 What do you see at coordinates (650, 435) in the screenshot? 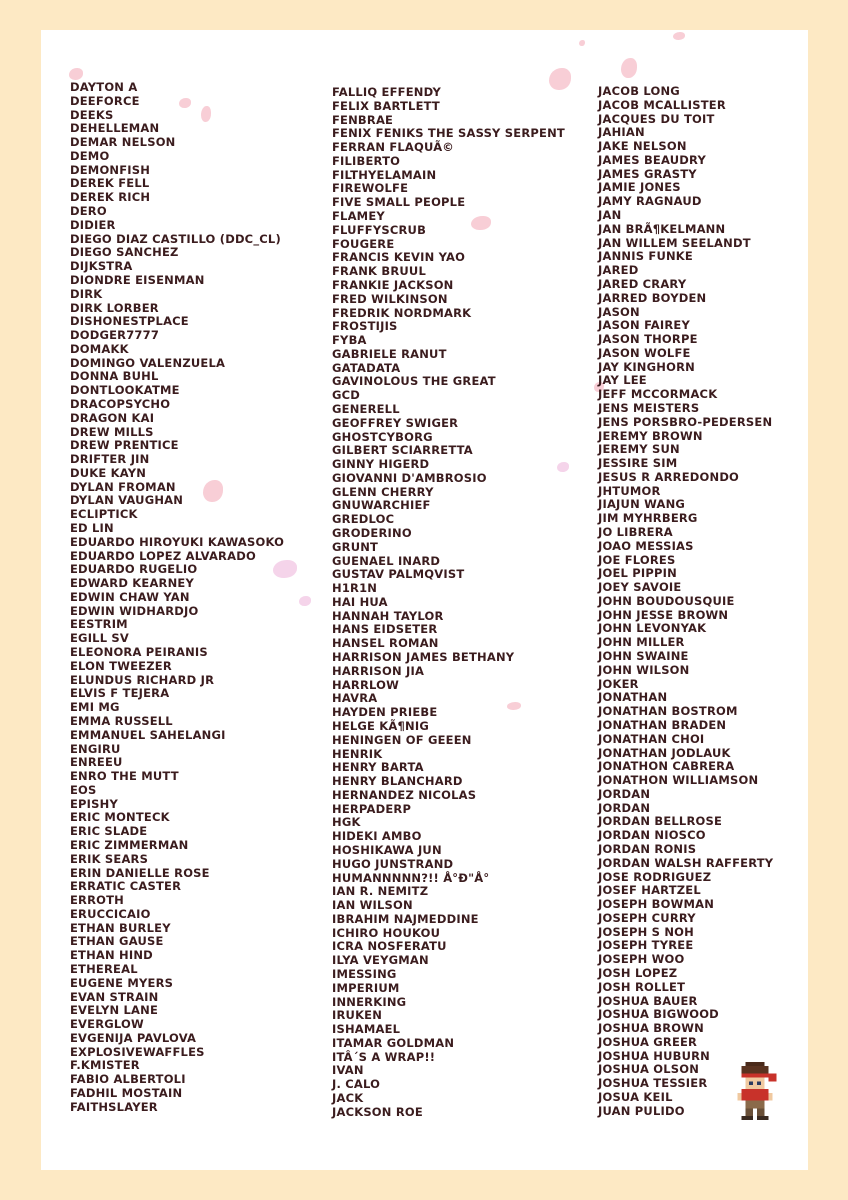
I see `credit-name: JEREMY BROWN` at bounding box center [650, 435].